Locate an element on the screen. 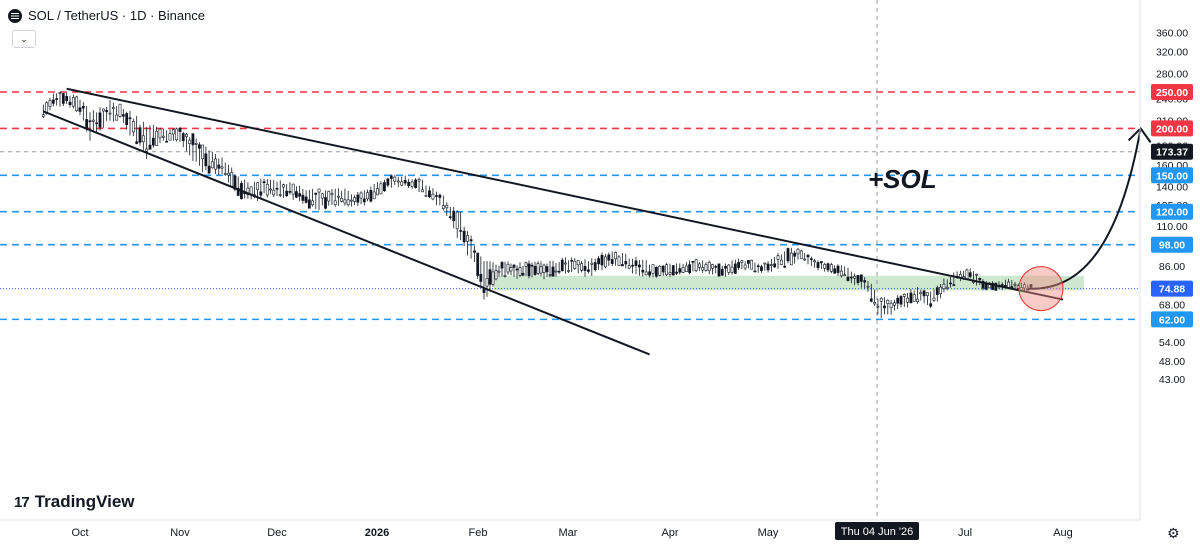 The height and width of the screenshot is (547, 1200). x-tick-label: Feb is located at coordinates (478, 533).